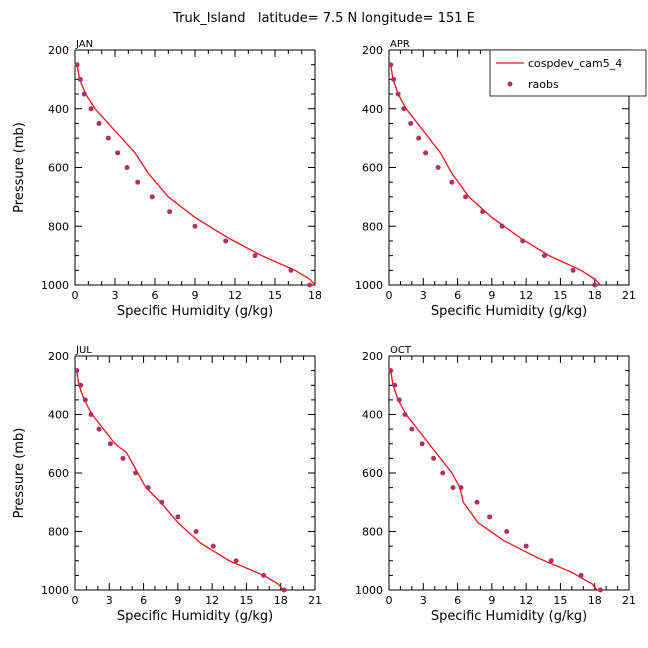 This screenshot has width=648, height=648. Describe the element at coordinates (510, 84) in the screenshot. I see `legend-point-swatch` at that location.